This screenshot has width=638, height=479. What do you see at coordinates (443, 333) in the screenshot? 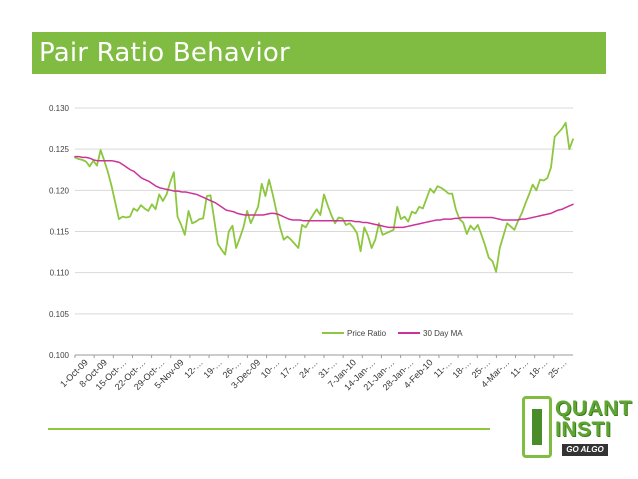
I see `legend-label: 30 Day MA` at bounding box center [443, 333].